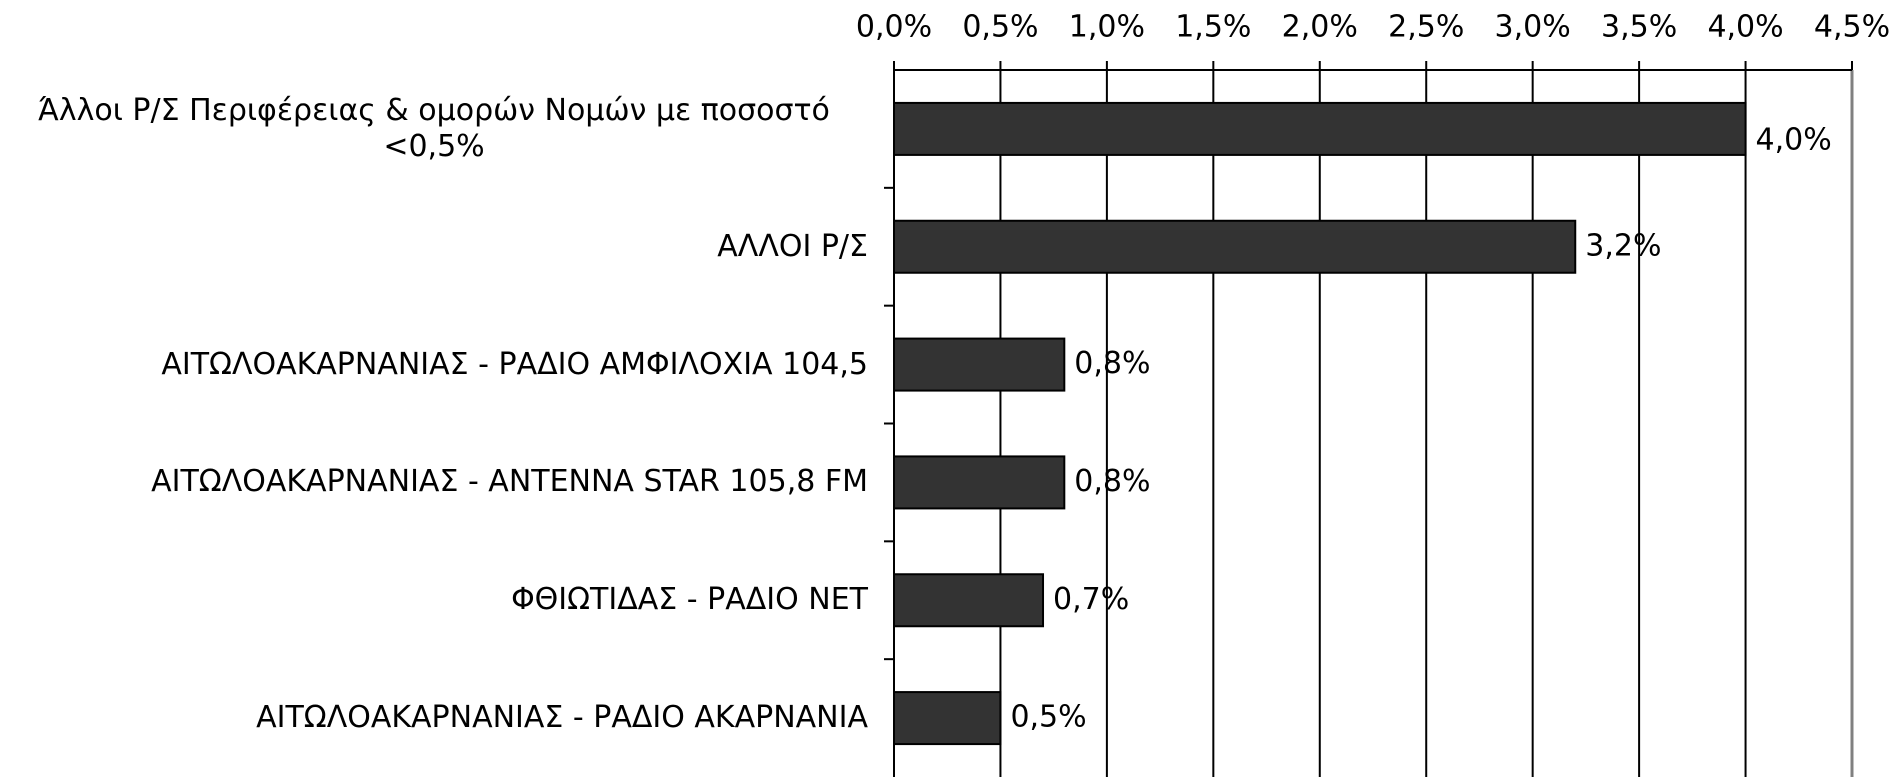 This screenshot has width=1899, height=777. I want to click on x-tick-label: 1,5%, so click(1213, 27).